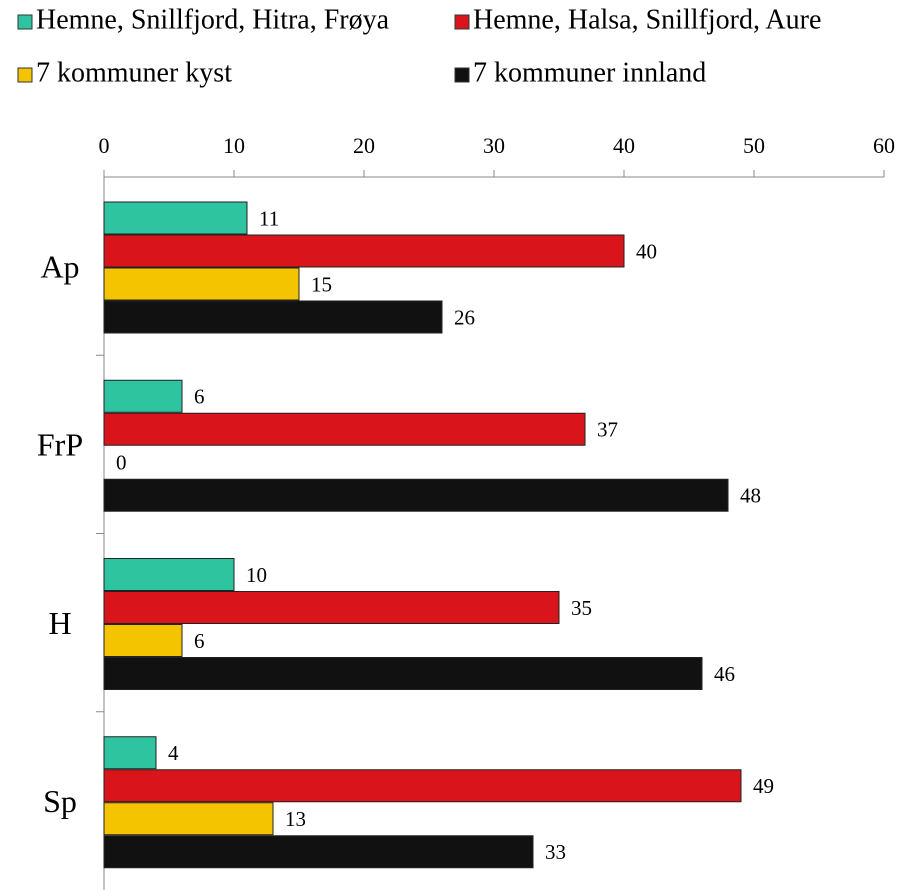  Describe the element at coordinates (60, 445) in the screenshot. I see `y-tick-label: FrP` at that location.